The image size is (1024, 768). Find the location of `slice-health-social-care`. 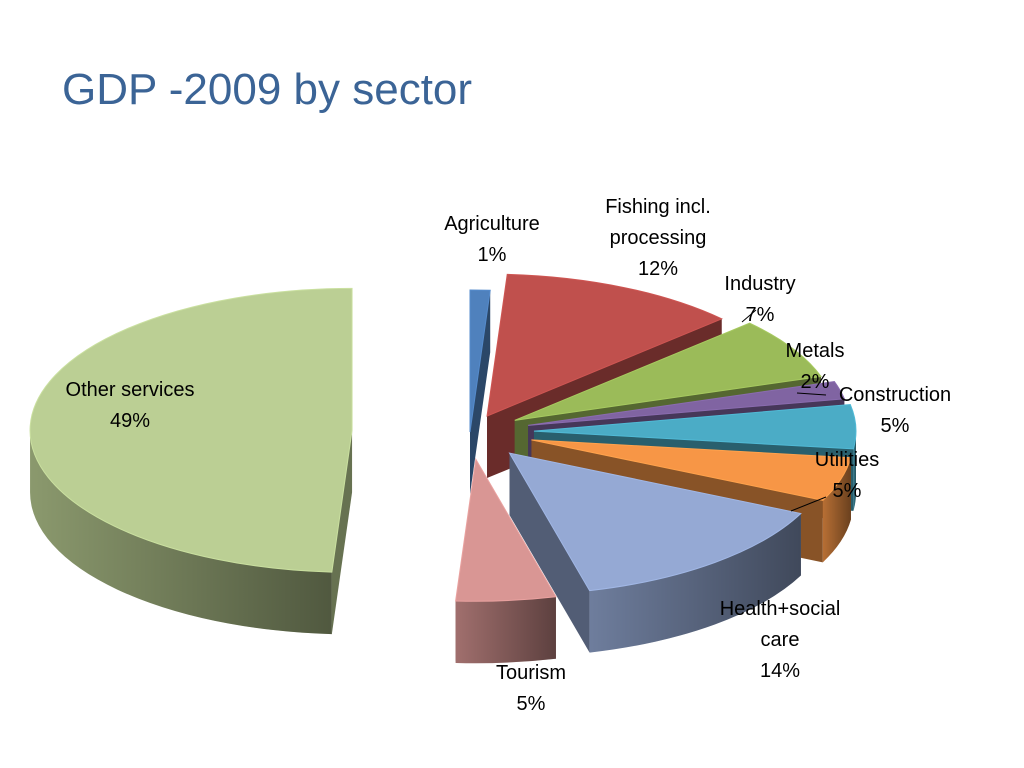

slice-health-social-care is located at coordinates (655, 552).